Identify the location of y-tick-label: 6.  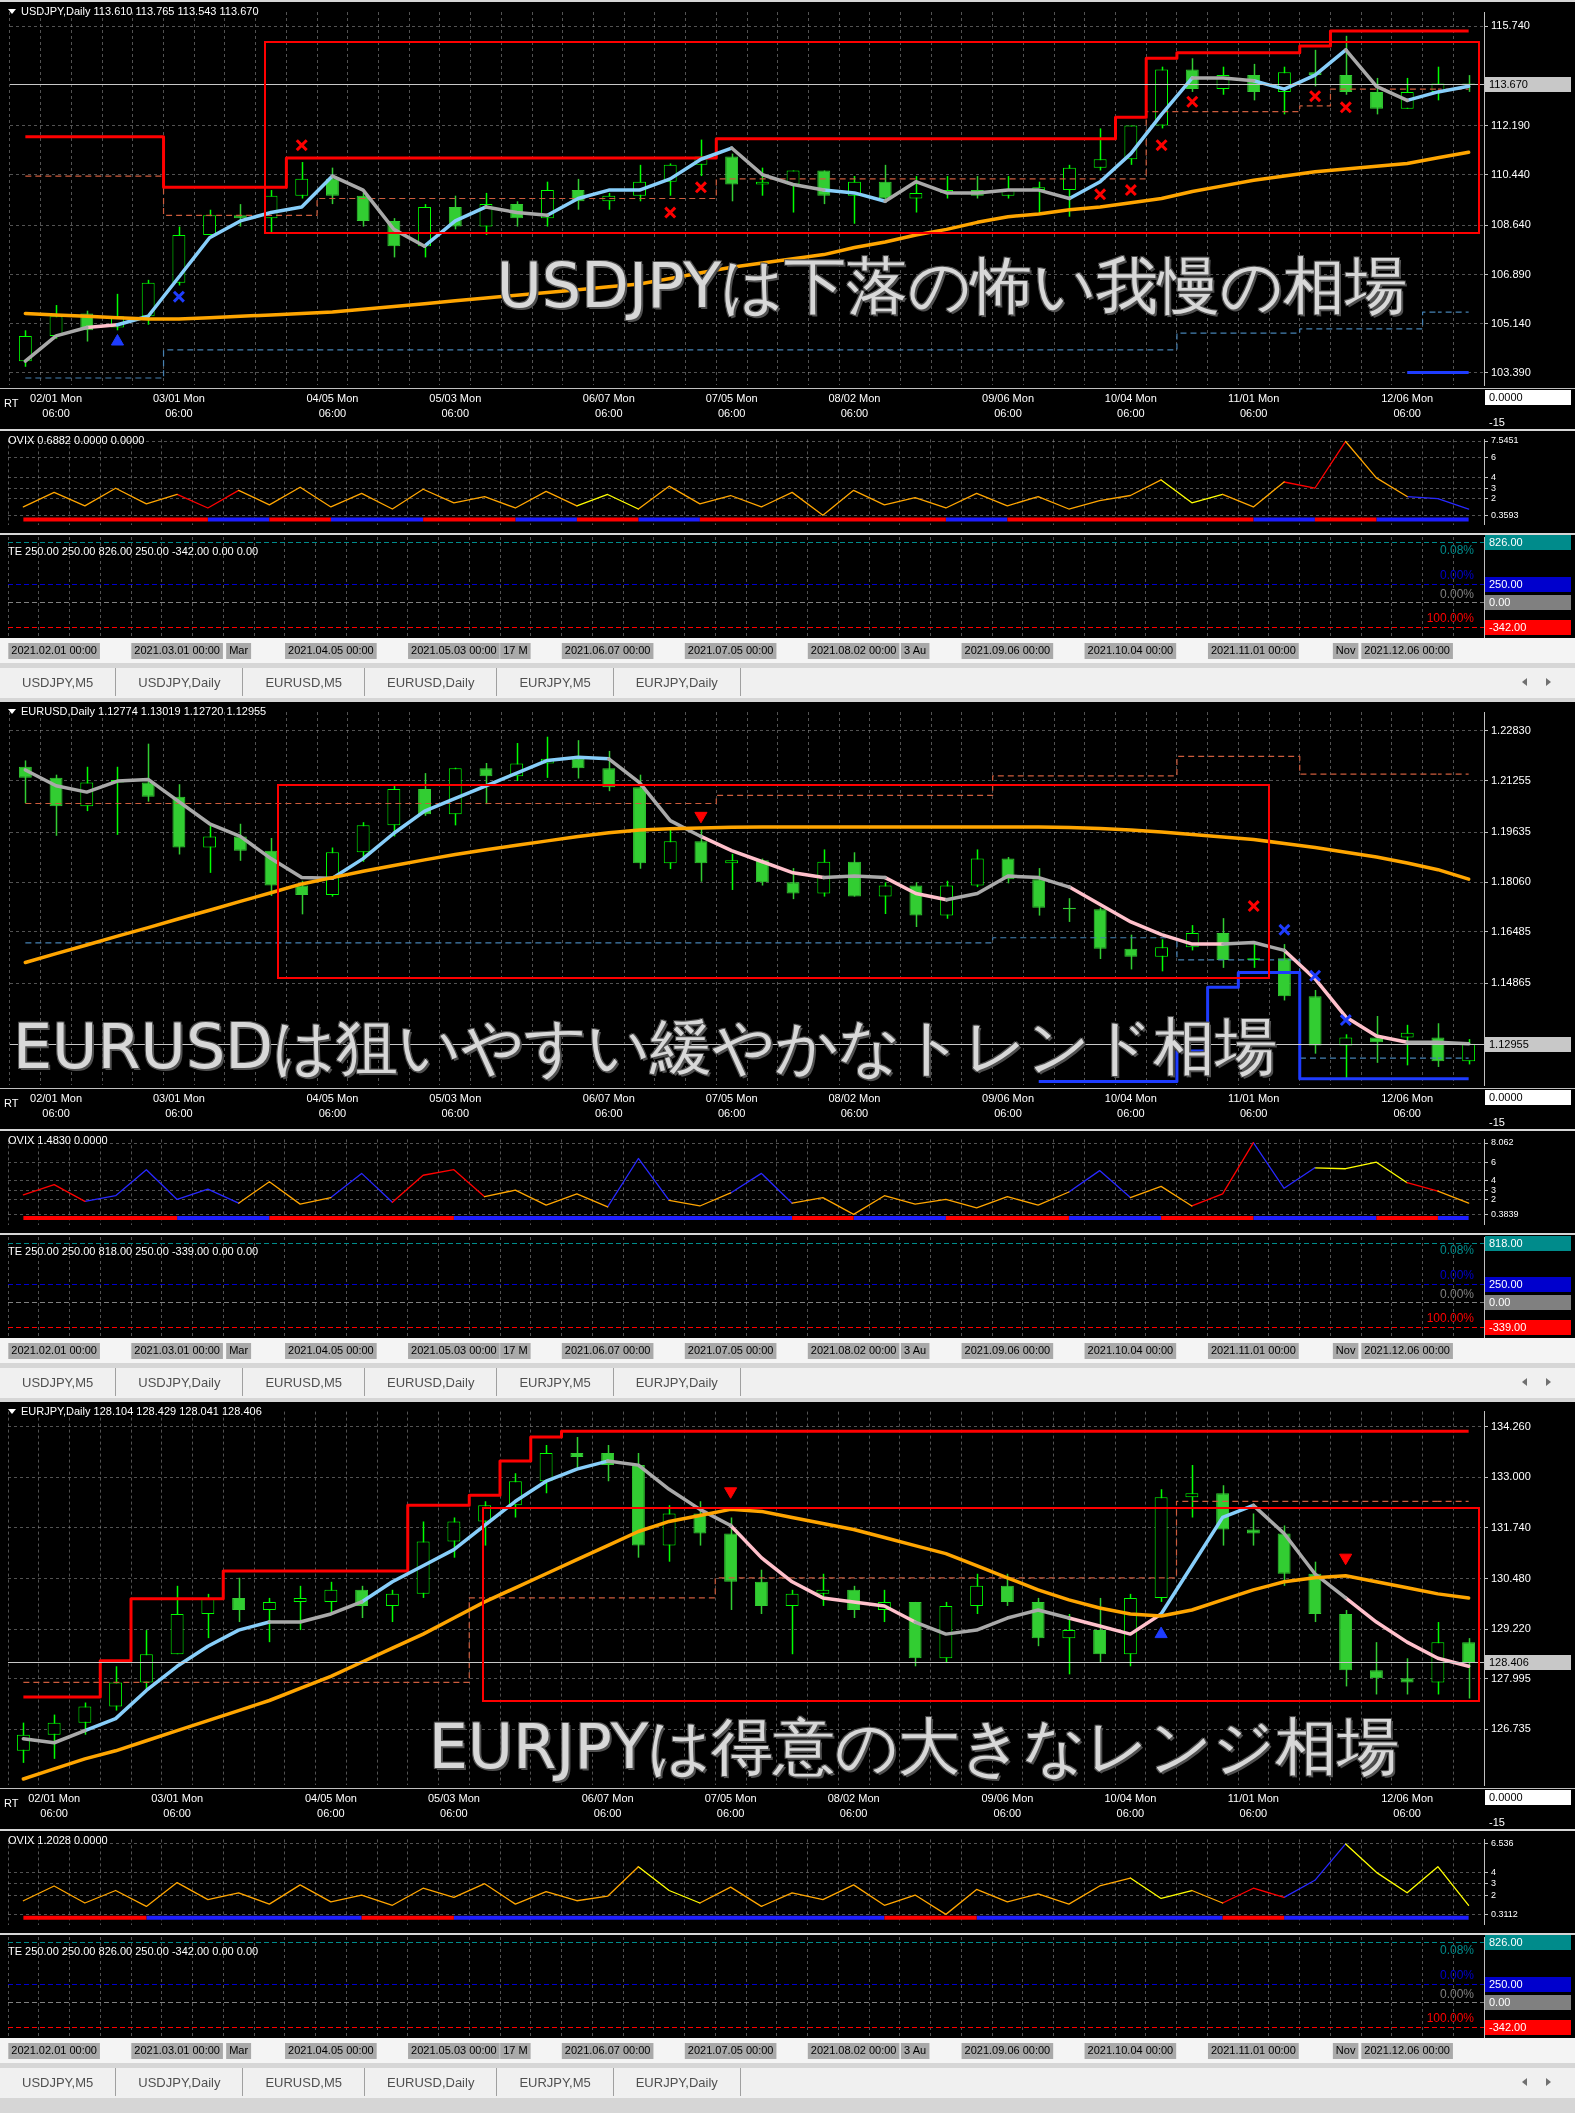
(1494, 1161).